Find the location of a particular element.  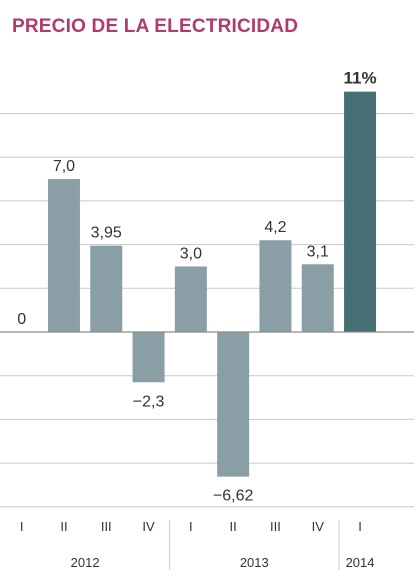

quarter-label-9: I is located at coordinates (360, 526).